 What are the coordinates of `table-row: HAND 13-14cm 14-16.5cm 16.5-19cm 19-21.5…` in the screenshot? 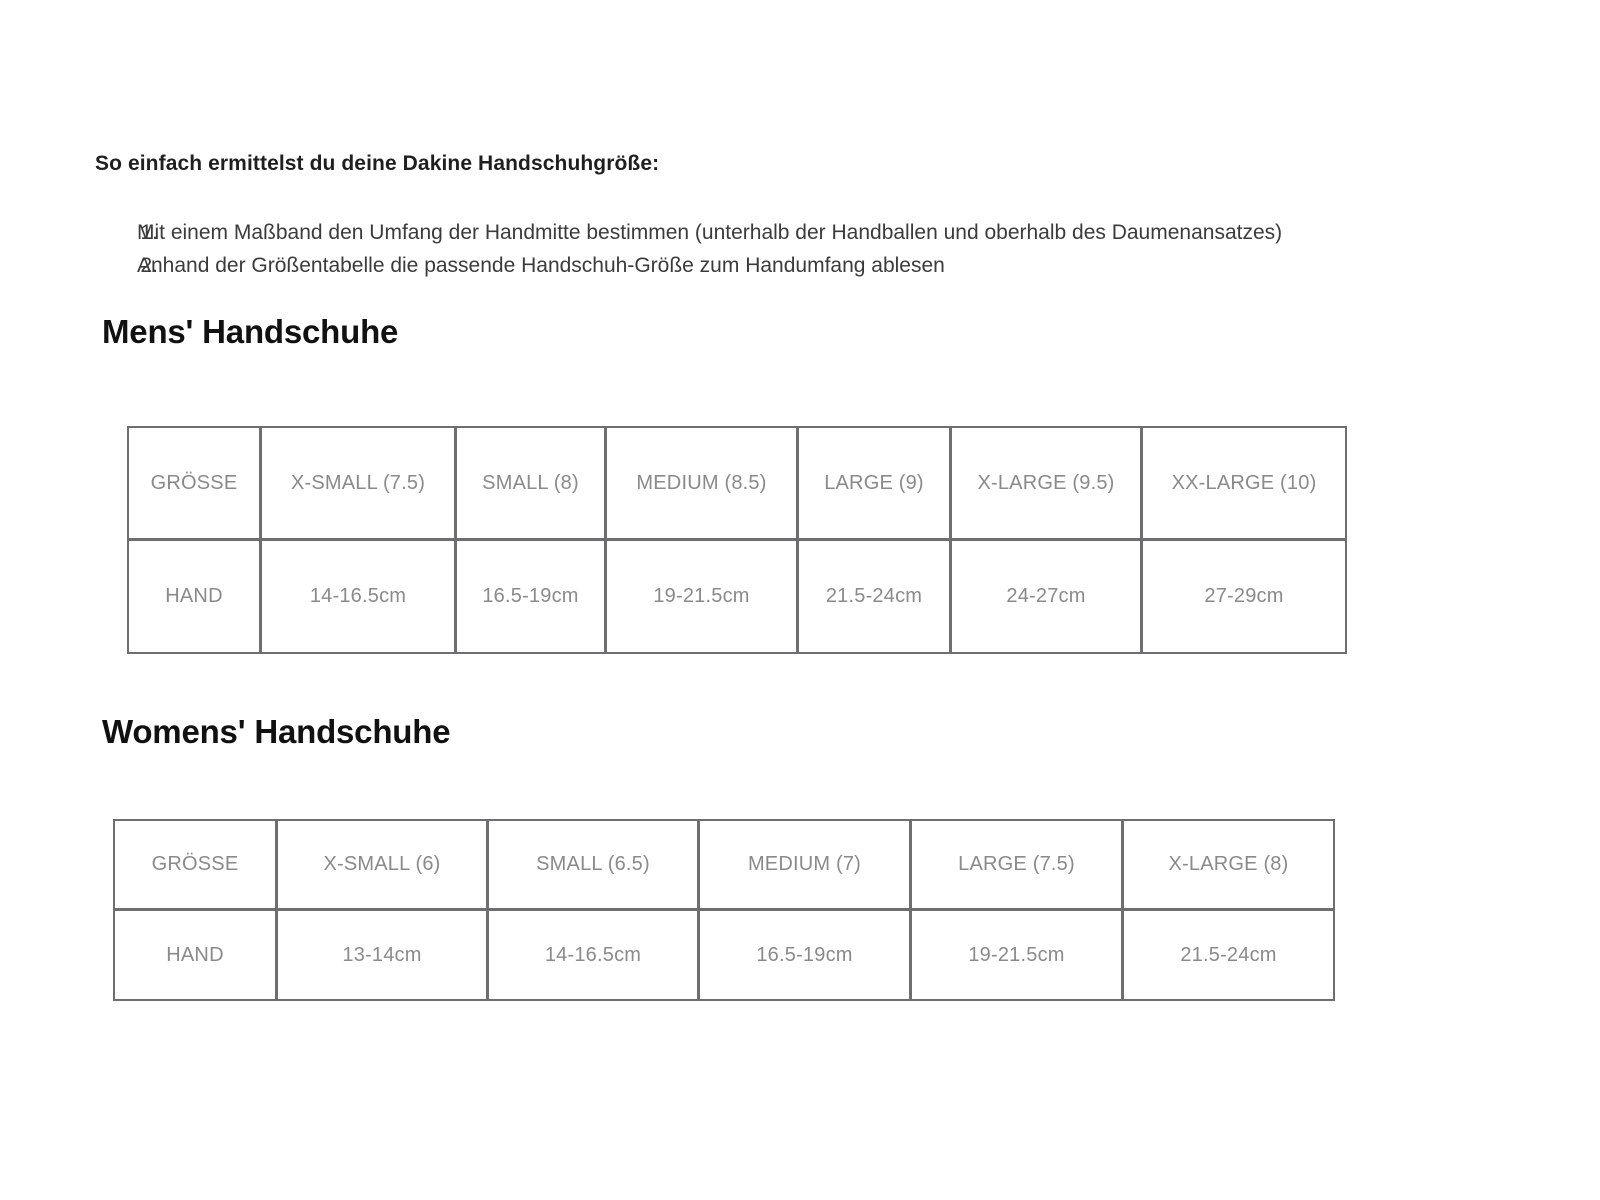 It's located at (724, 955).